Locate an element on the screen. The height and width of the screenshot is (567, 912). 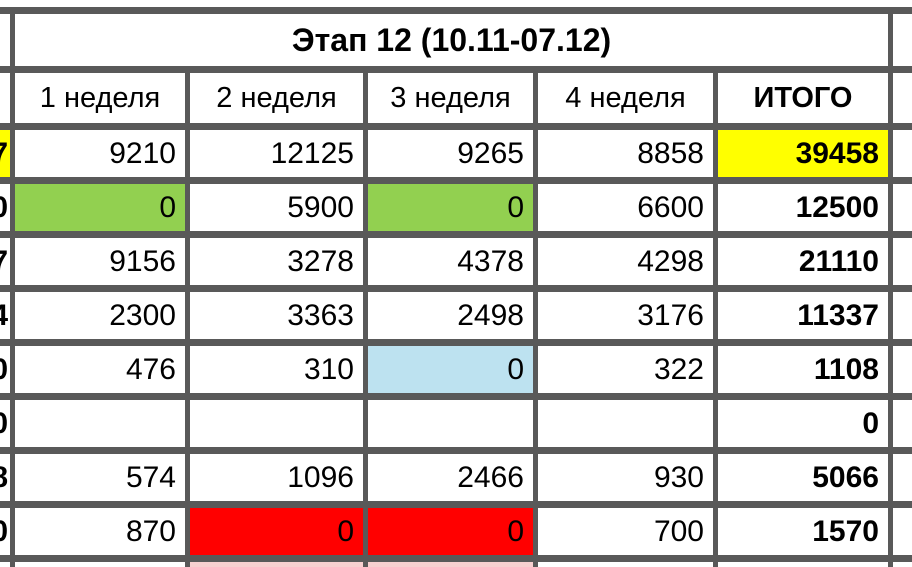
left-cut-header-cell is located at coordinates (5, 98).